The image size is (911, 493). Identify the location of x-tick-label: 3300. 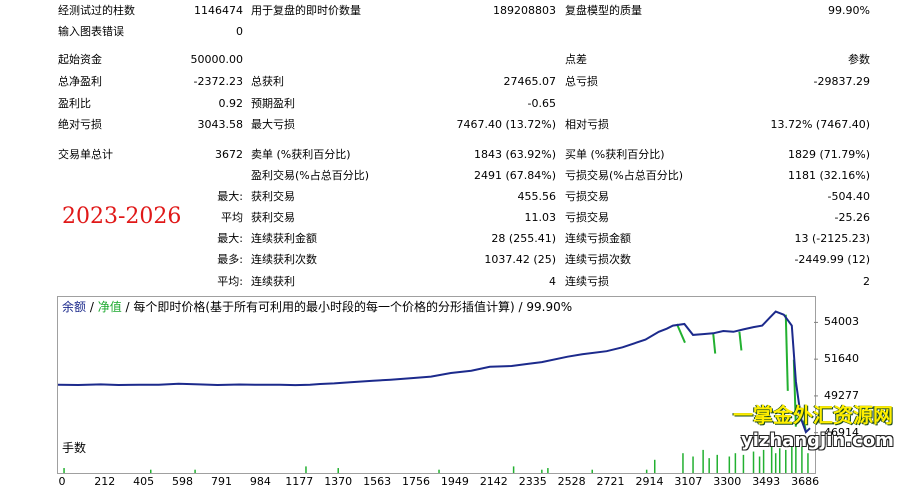
(727, 481).